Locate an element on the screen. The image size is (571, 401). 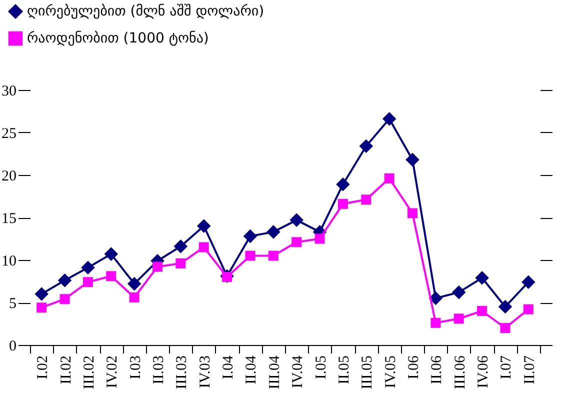
x-tick-label: I.03 is located at coordinates (136, 368).